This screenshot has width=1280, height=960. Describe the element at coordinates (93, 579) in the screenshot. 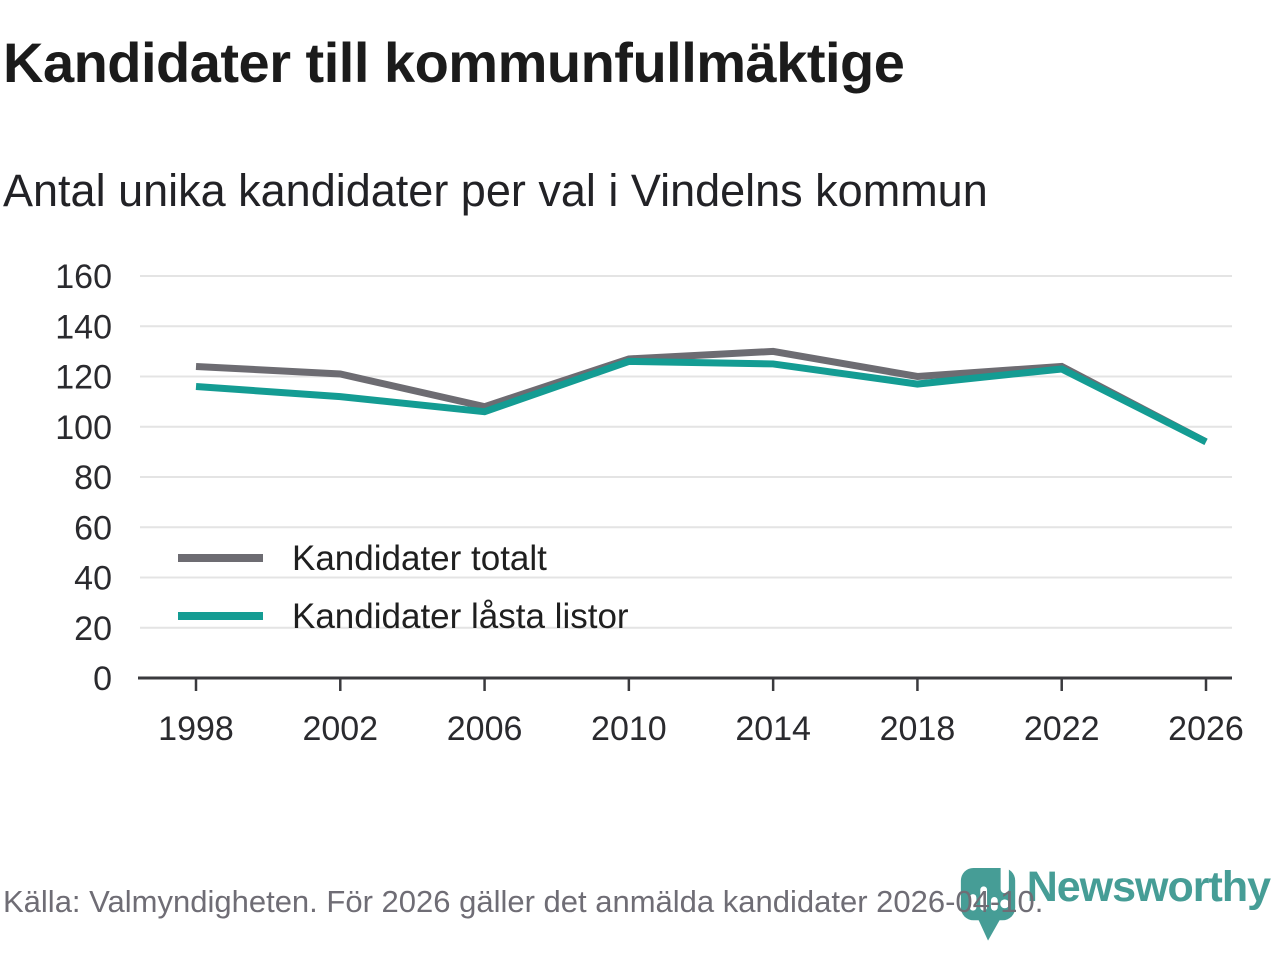

I see `y-axis-label: 40` at that location.